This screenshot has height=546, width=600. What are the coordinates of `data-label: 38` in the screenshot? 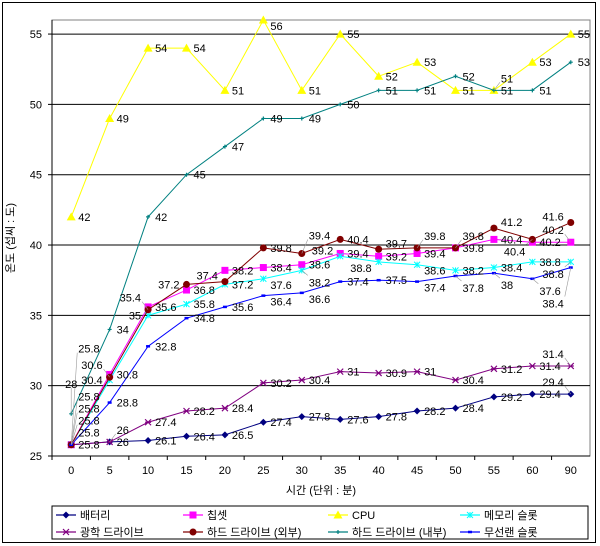 It's located at (507, 286).